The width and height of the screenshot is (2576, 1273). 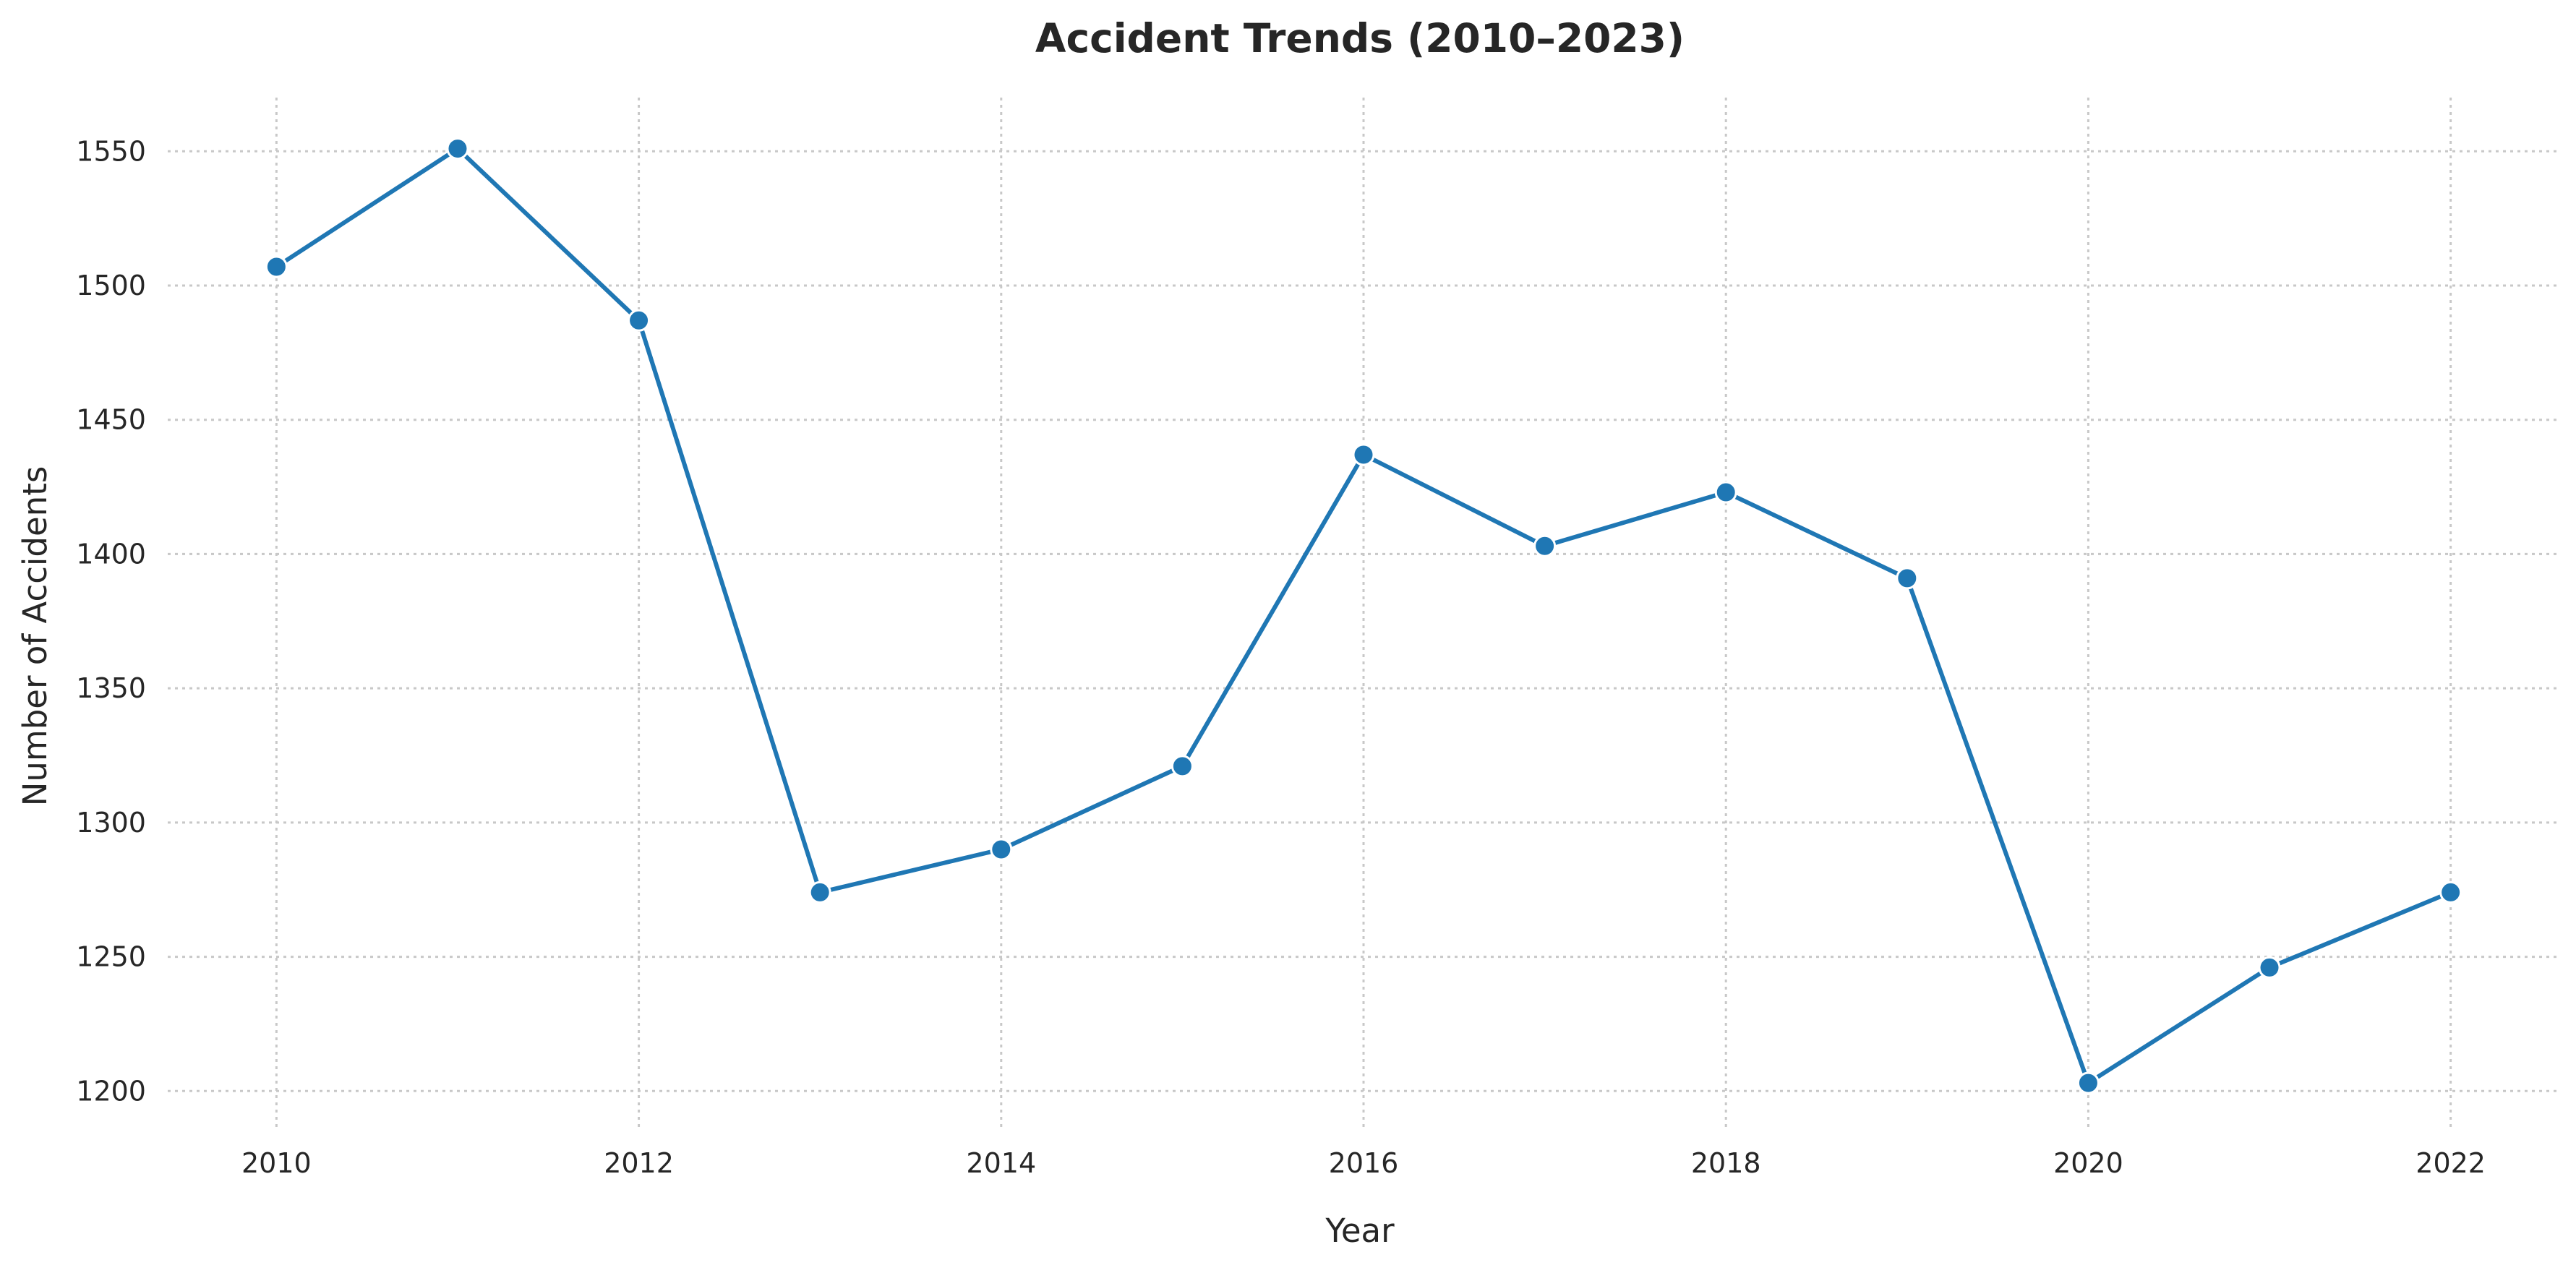 I want to click on y-tick-label: 1300, so click(x=111, y=823).